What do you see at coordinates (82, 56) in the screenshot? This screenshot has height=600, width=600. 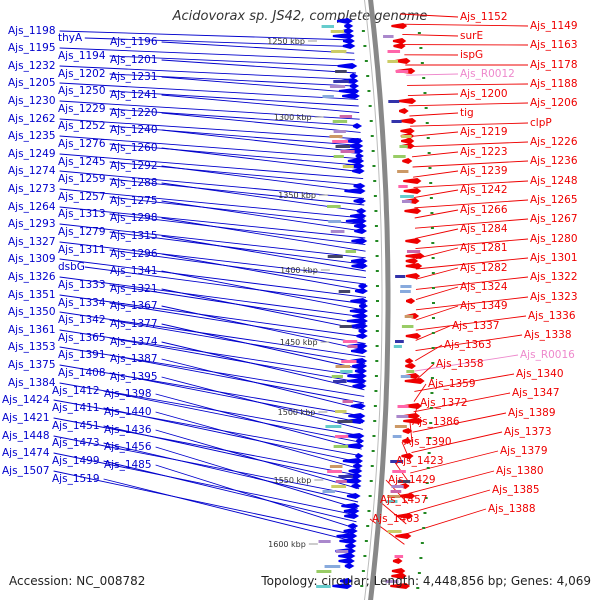 I see `reverse-gene-label: Ajs_1194` at bounding box center [82, 56].